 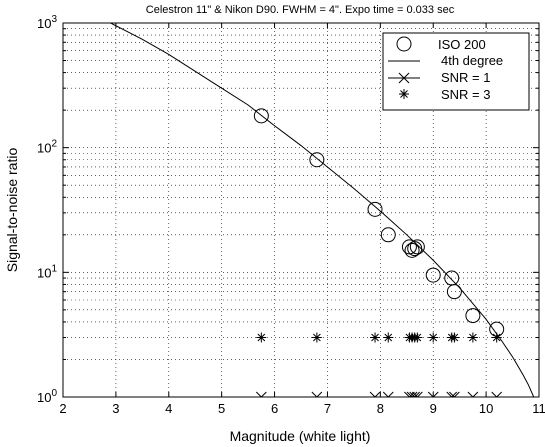 What do you see at coordinates (47, 147) in the screenshot?
I see `y-tick-label: 10²` at bounding box center [47, 147].